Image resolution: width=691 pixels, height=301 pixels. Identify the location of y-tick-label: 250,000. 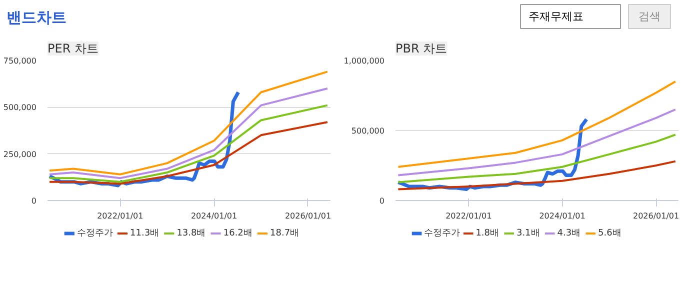
(20, 154).